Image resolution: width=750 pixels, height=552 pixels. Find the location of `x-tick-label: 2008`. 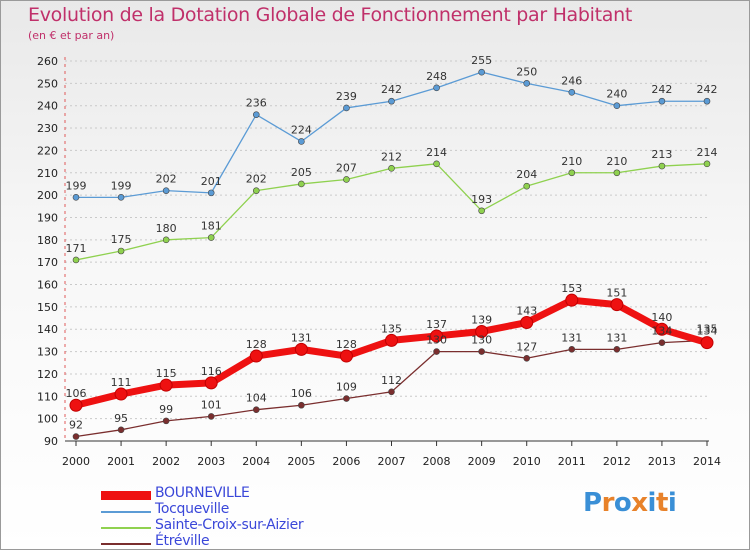

x-tick-label: 2008 is located at coordinates (437, 461).